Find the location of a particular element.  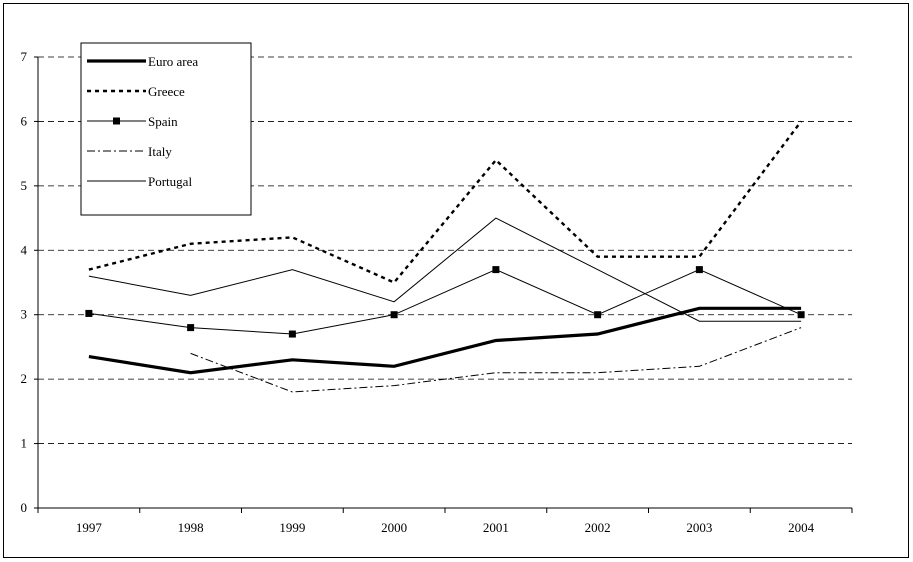

series-line-spain is located at coordinates (445, 302).